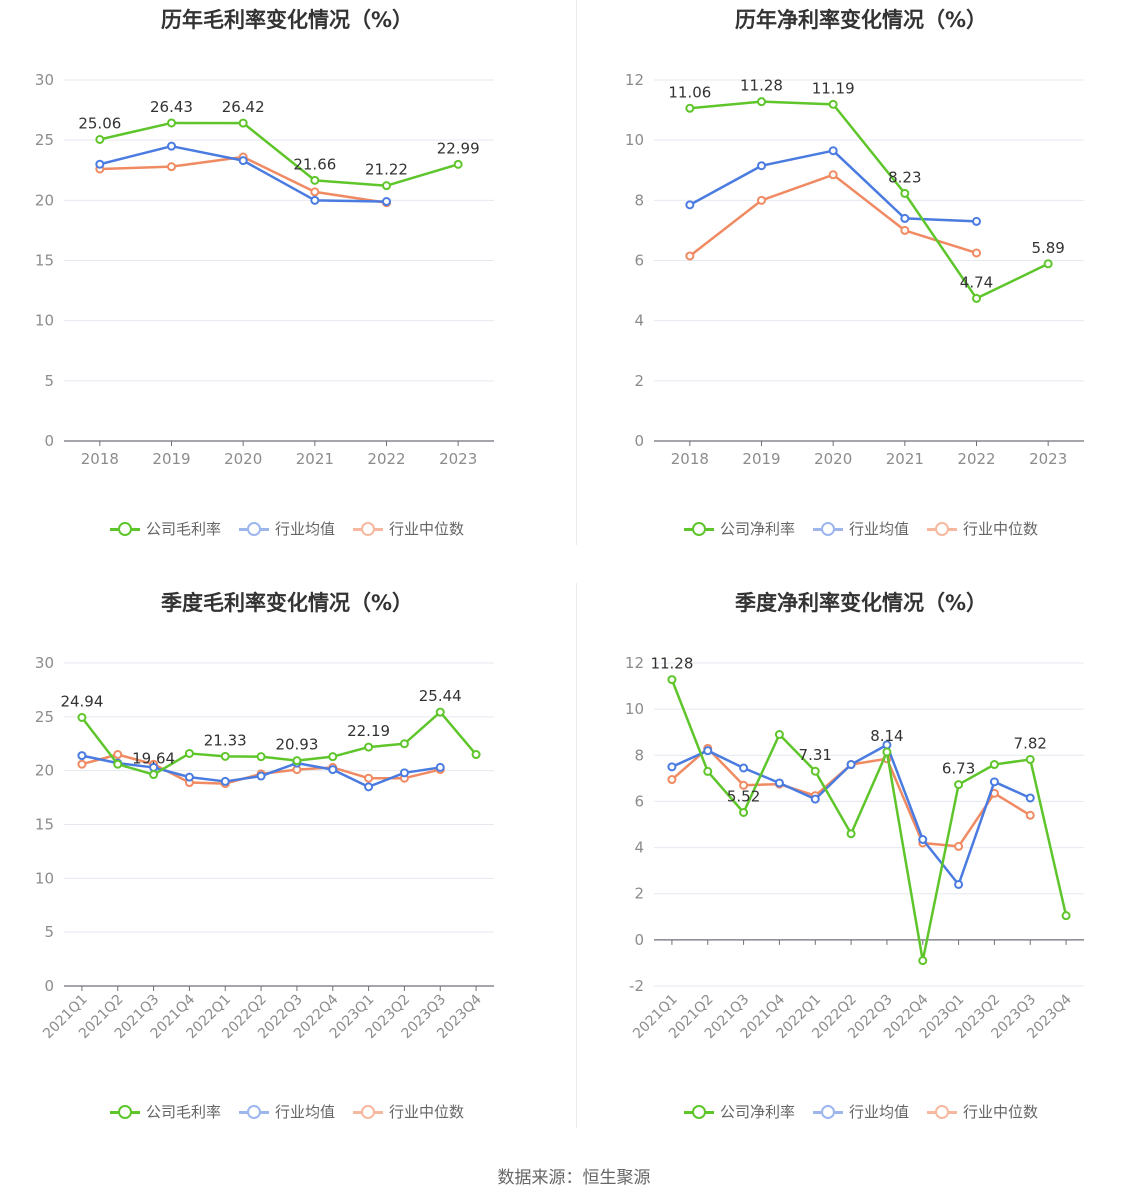 This screenshot has width=1148, height=1202. What do you see at coordinates (44, 825) in the screenshot?
I see `y-tick-label: 15` at bounding box center [44, 825].